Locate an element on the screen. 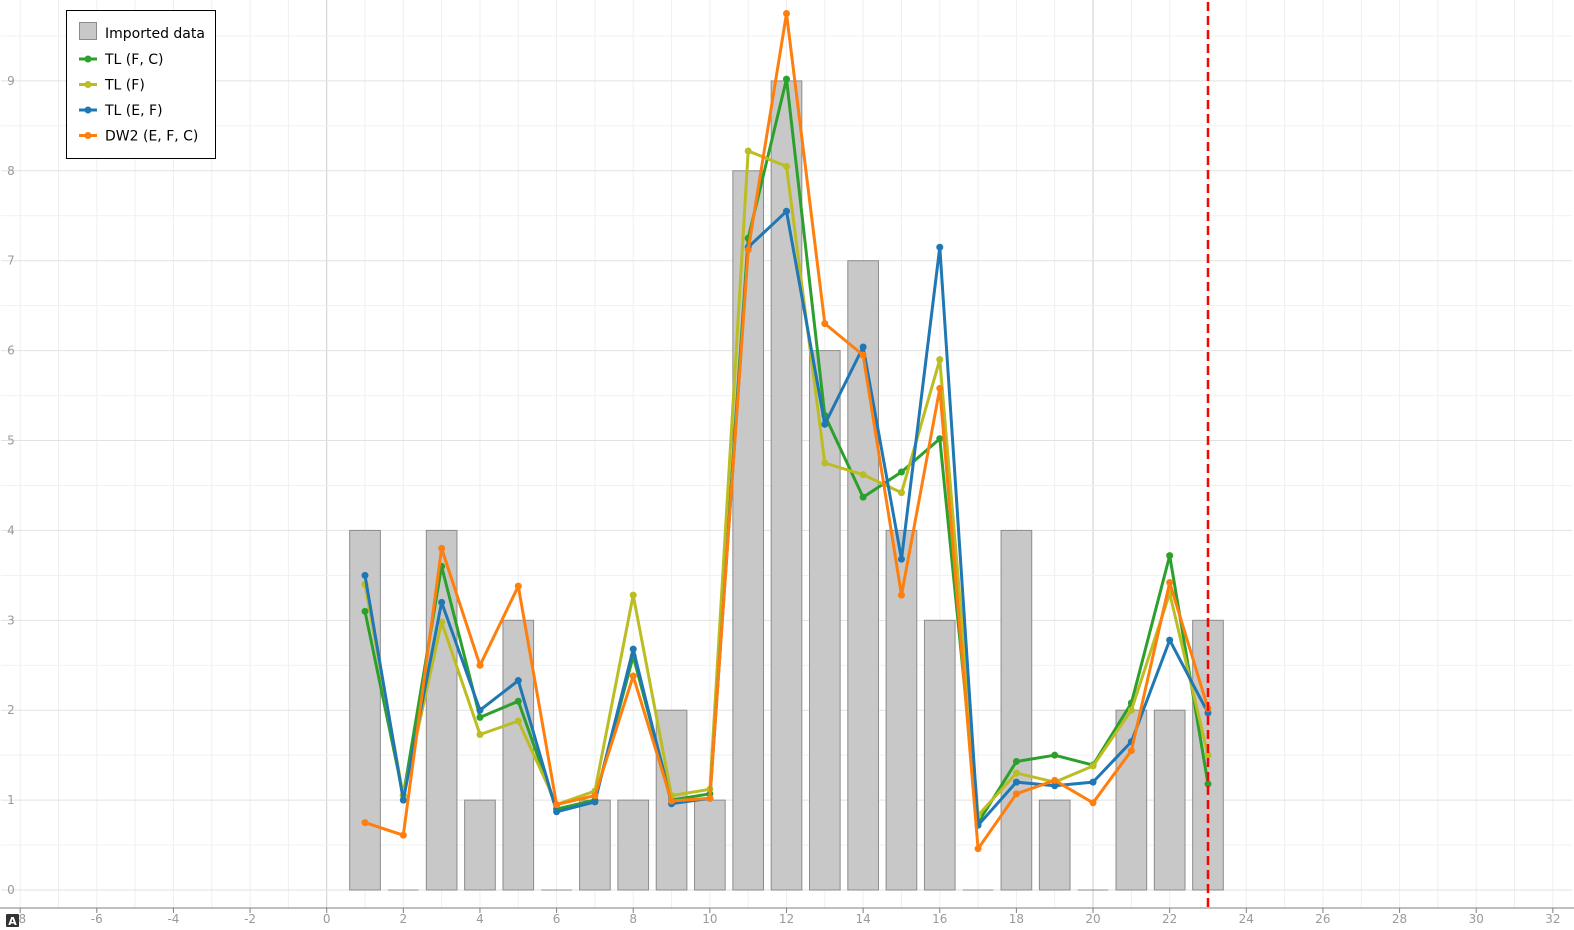 The width and height of the screenshot is (1574, 930). y-tick-label: 2 is located at coordinates (11, 710).